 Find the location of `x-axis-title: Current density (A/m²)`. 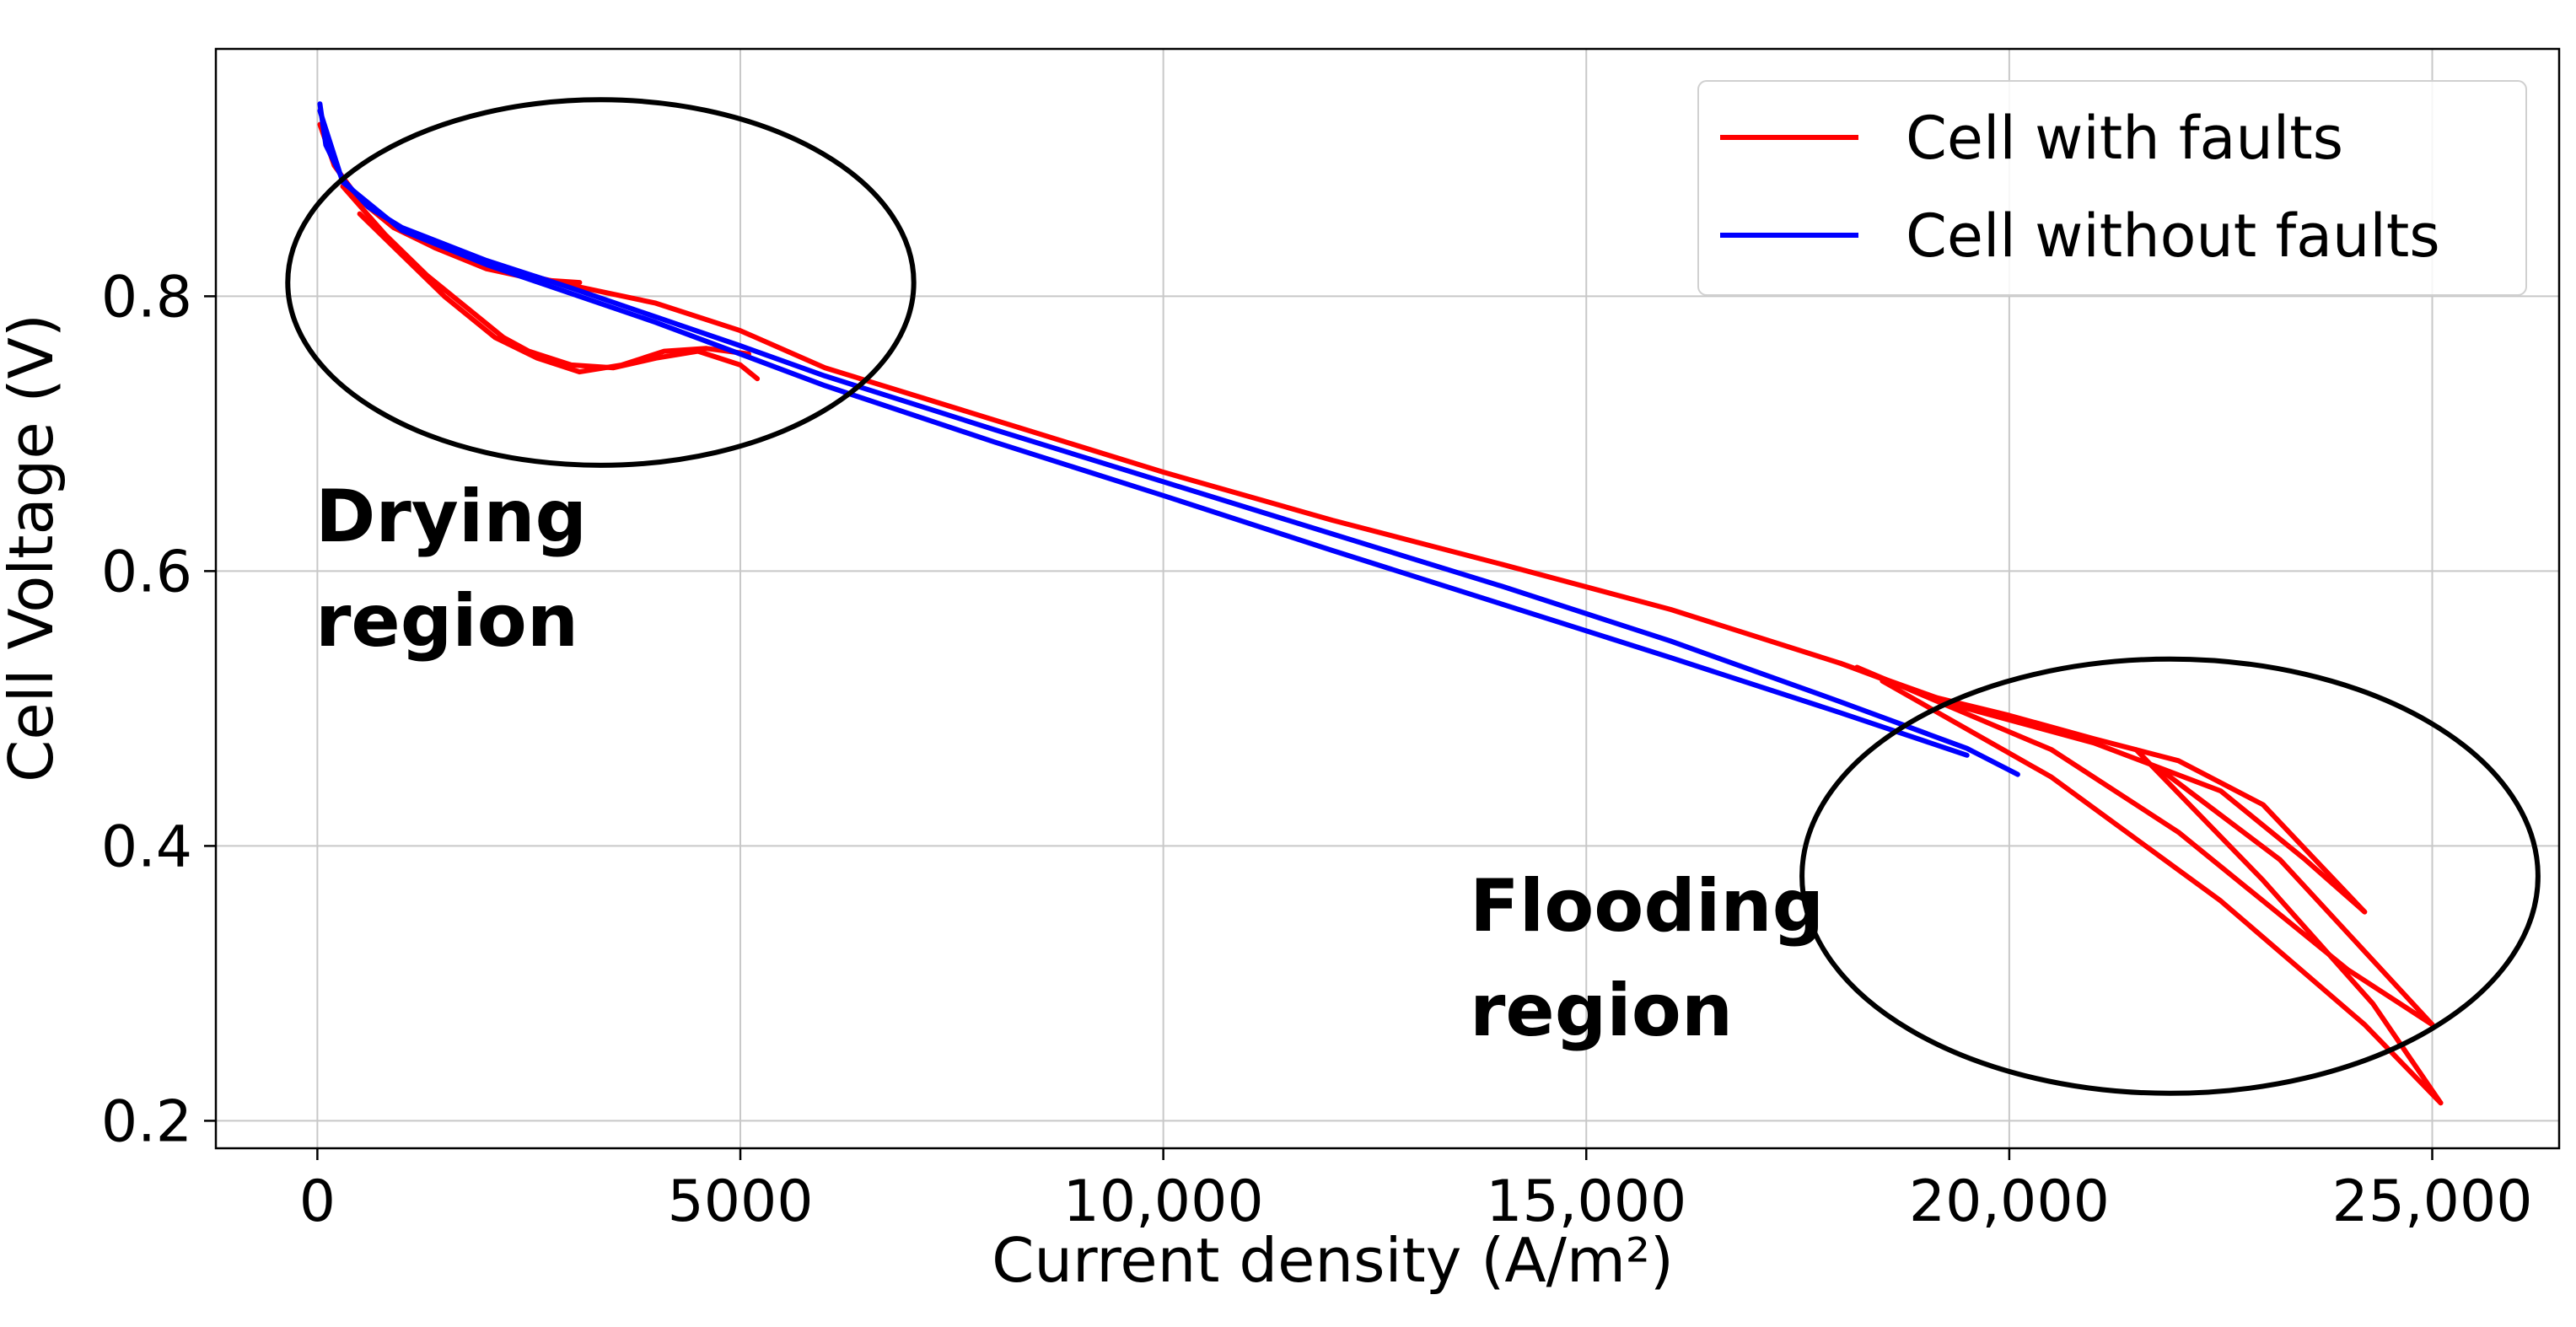

x-axis-title: Current density (A/m²) is located at coordinates (1333, 1260).